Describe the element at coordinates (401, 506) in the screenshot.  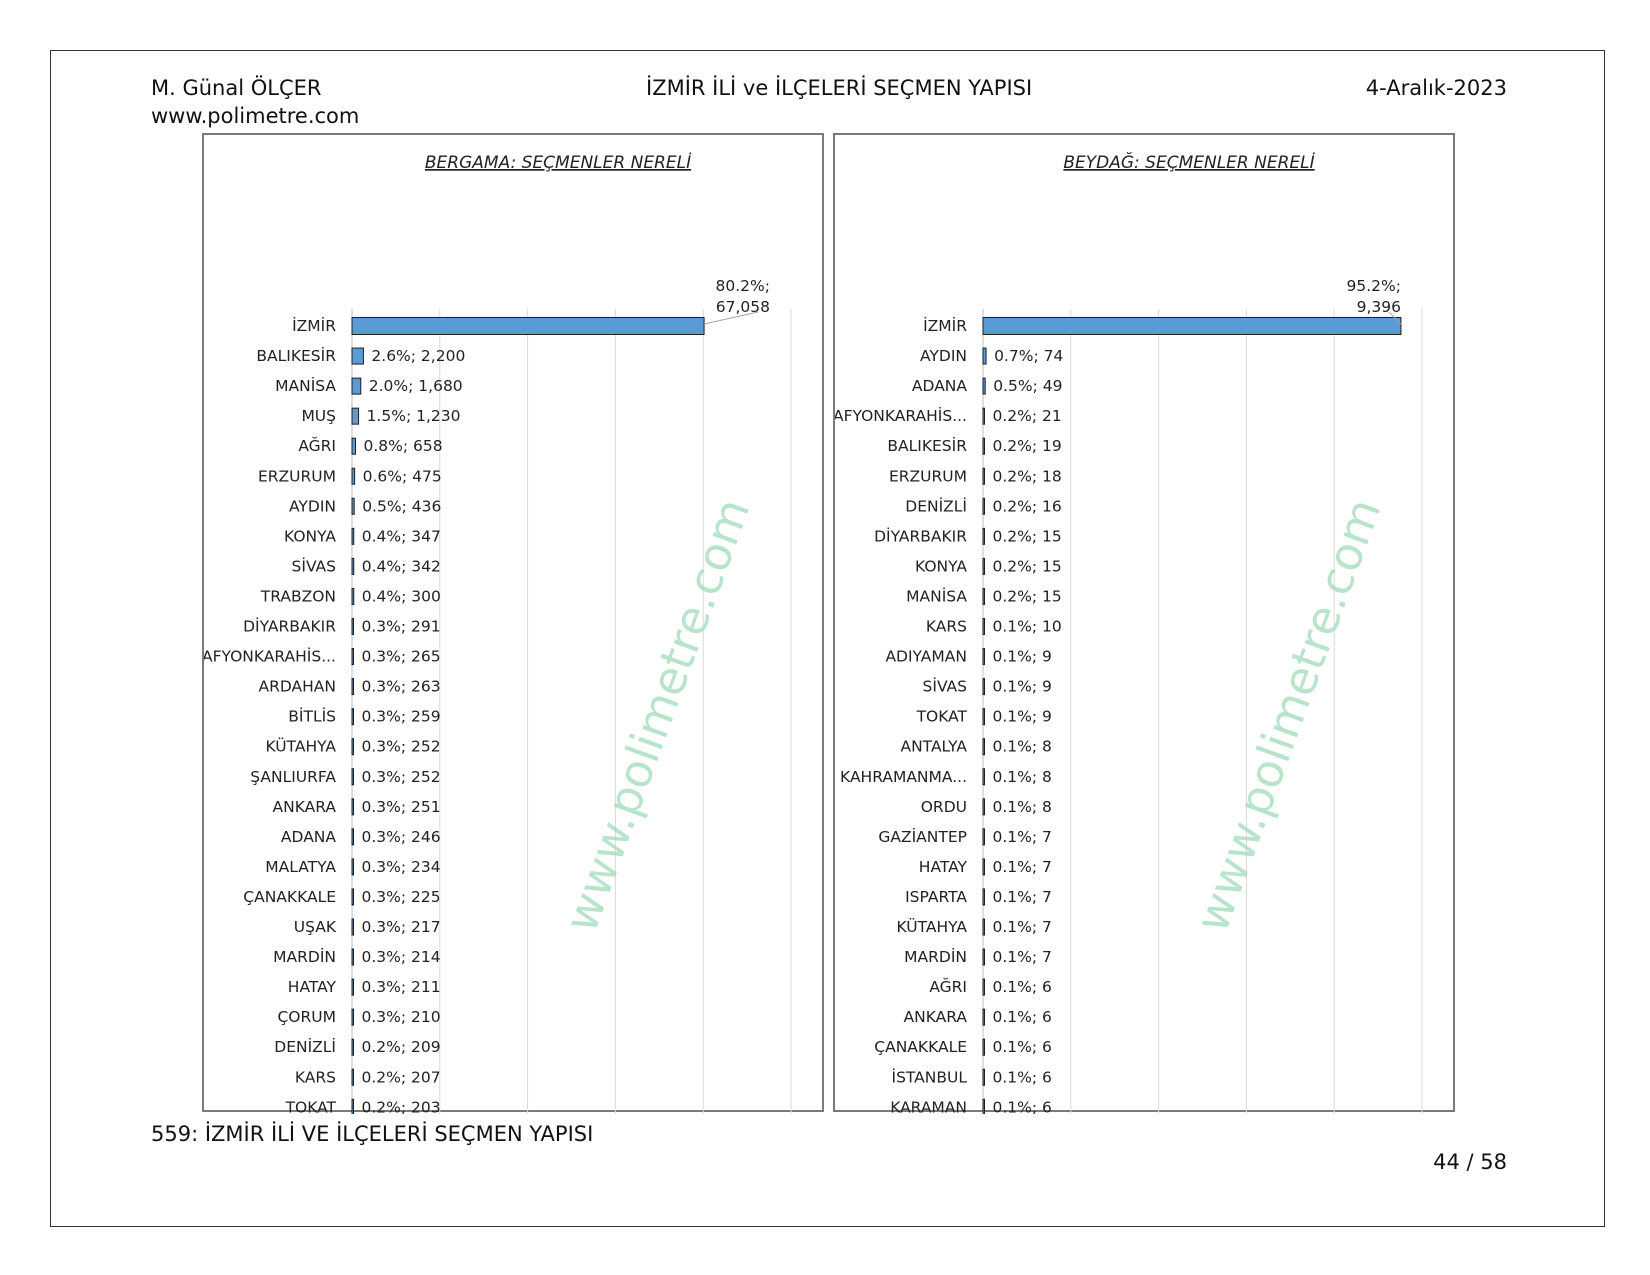
I see `data-label: 0.5%; 436` at that location.